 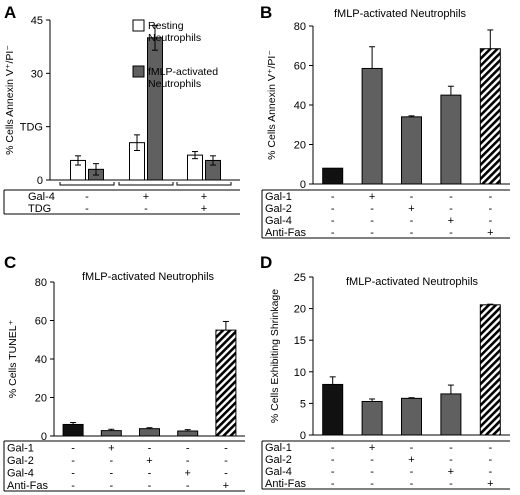 I want to click on y-tick-label: 20, so click(x=41, y=399).